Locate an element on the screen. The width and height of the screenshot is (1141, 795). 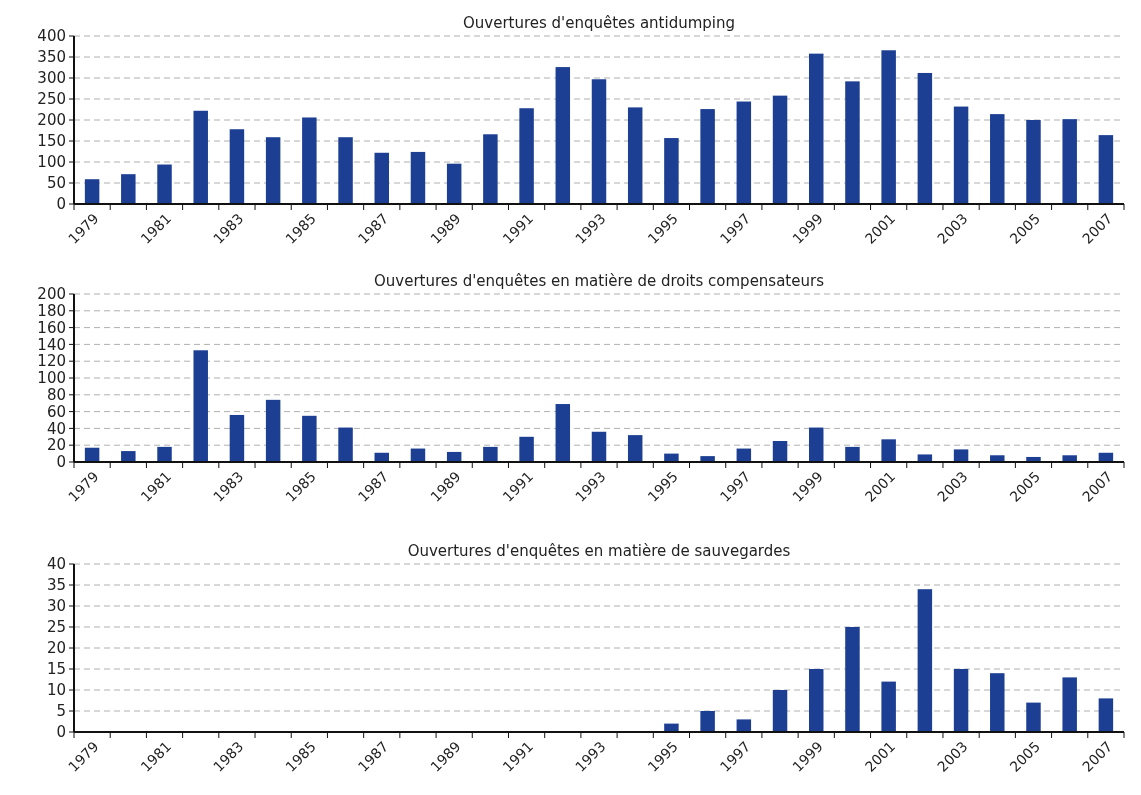
y-tick-label: 300 is located at coordinates (51, 78).